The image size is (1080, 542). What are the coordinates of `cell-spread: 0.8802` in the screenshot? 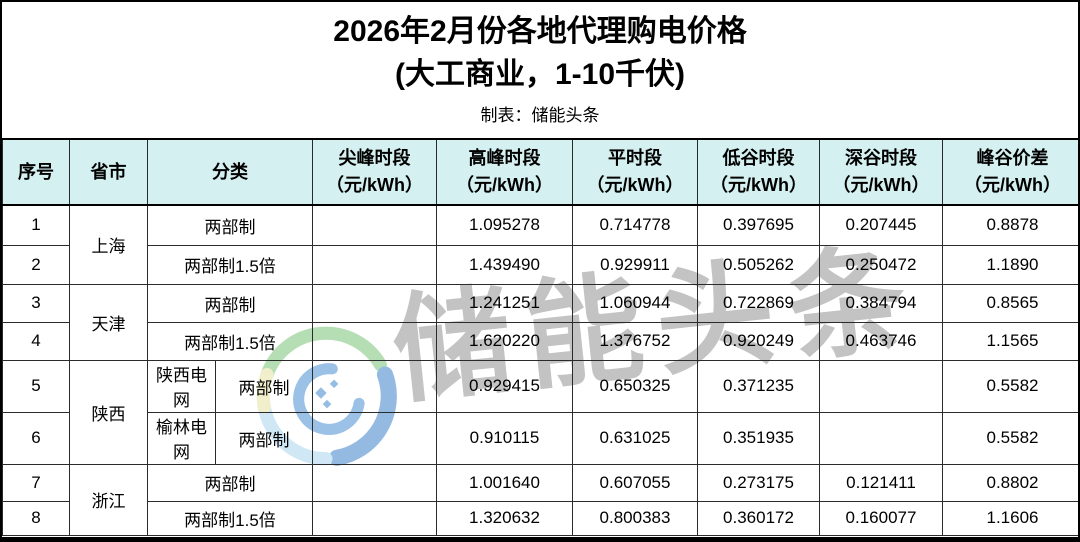 It's located at (1010, 482).